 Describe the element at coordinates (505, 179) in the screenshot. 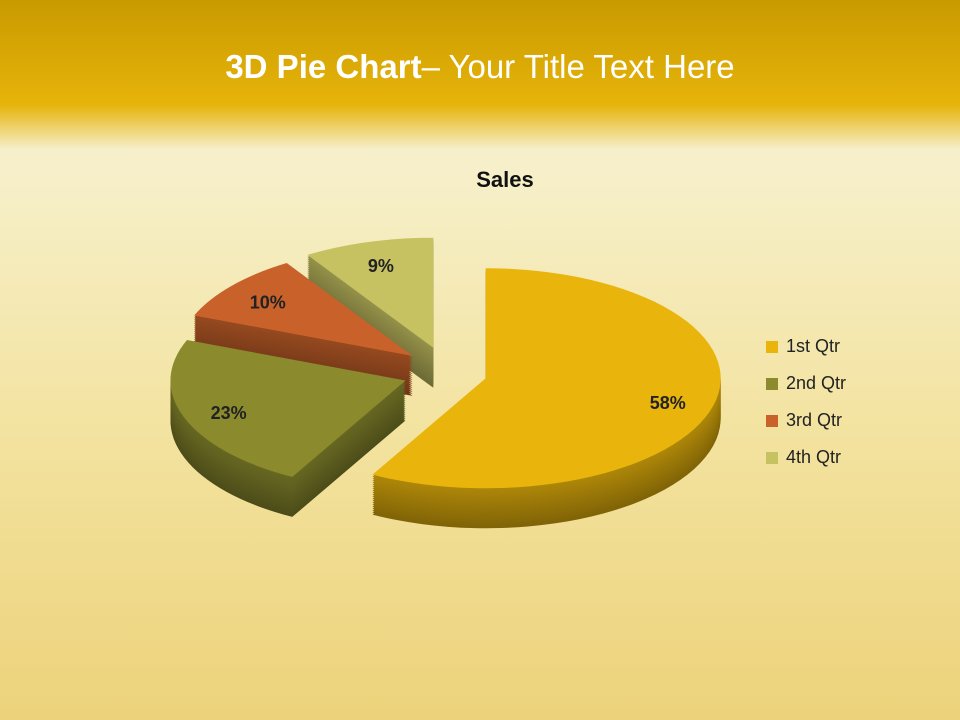

I see `chart-title: Sales` at that location.